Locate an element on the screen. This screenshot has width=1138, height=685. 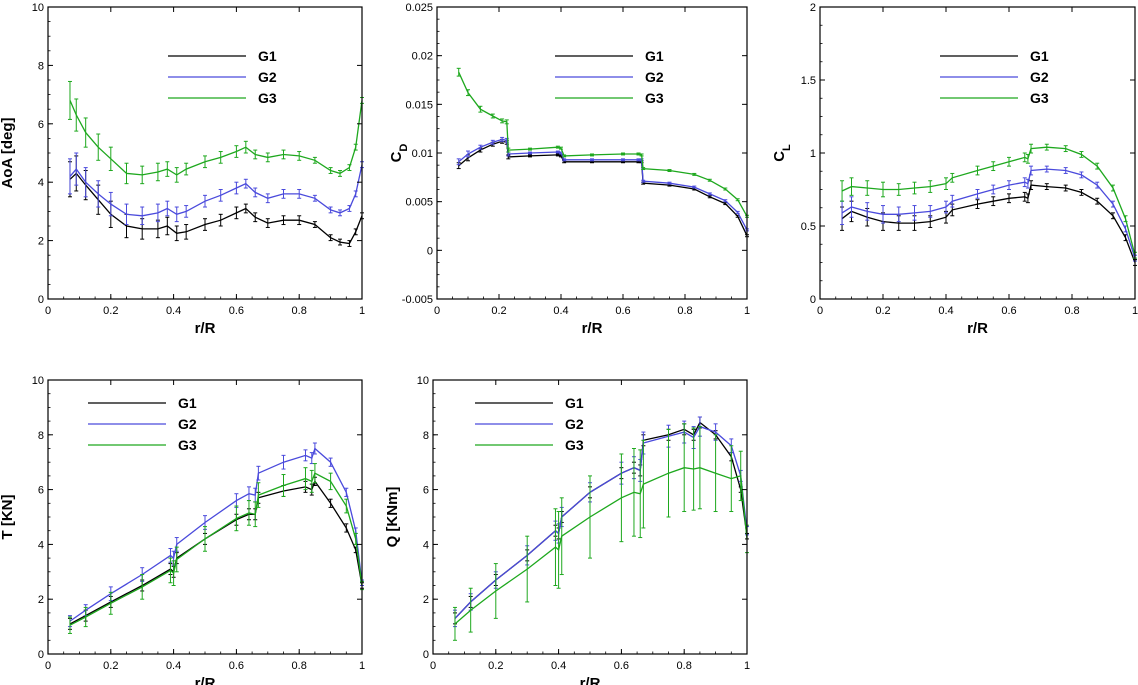
series-cl-g3 is located at coordinates (988, 201).